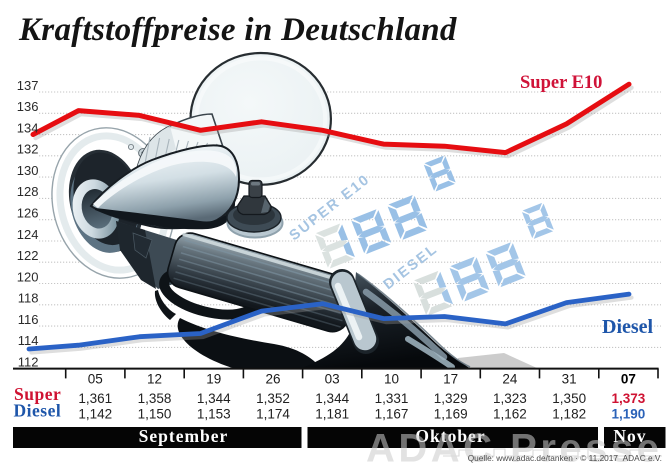  What do you see at coordinates (629, 398) in the screenshot?
I see `svg-text: 1,373` at bounding box center [629, 398].